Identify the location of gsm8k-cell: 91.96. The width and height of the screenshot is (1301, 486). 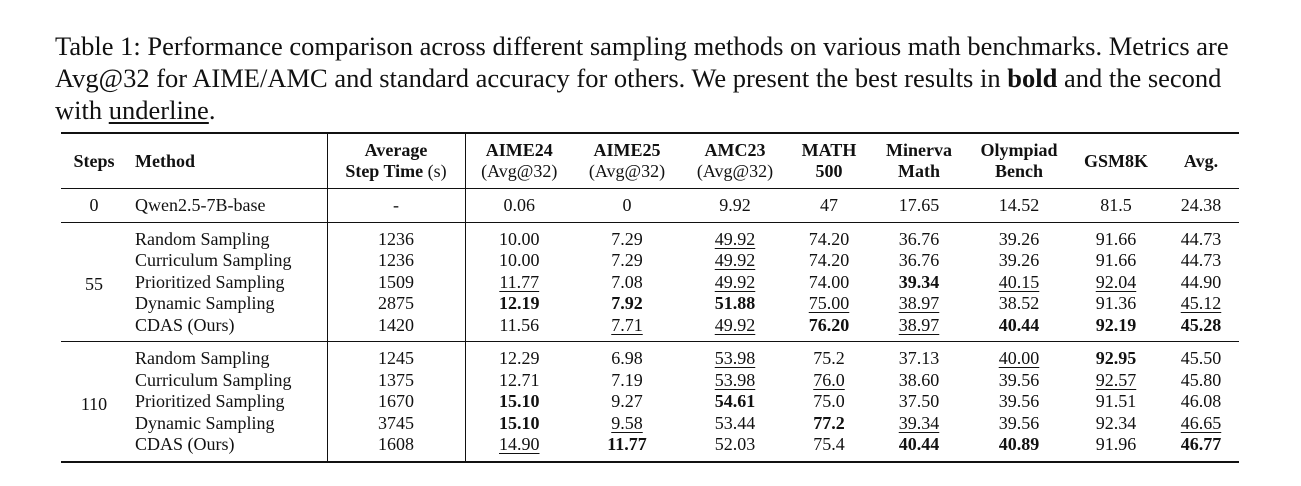
(1116, 444).